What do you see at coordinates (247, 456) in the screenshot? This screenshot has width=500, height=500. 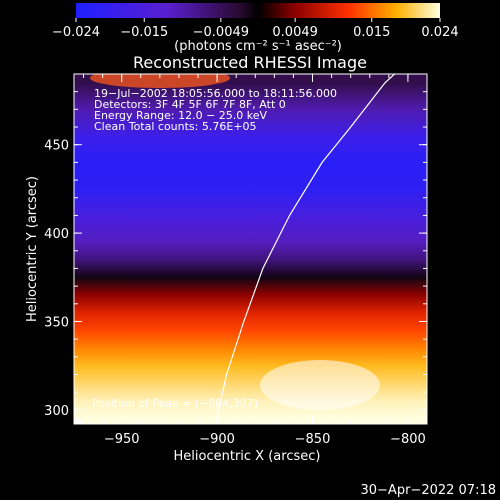 I see `x-axis-title: Heliocentric X (arcsec)` at bounding box center [247, 456].